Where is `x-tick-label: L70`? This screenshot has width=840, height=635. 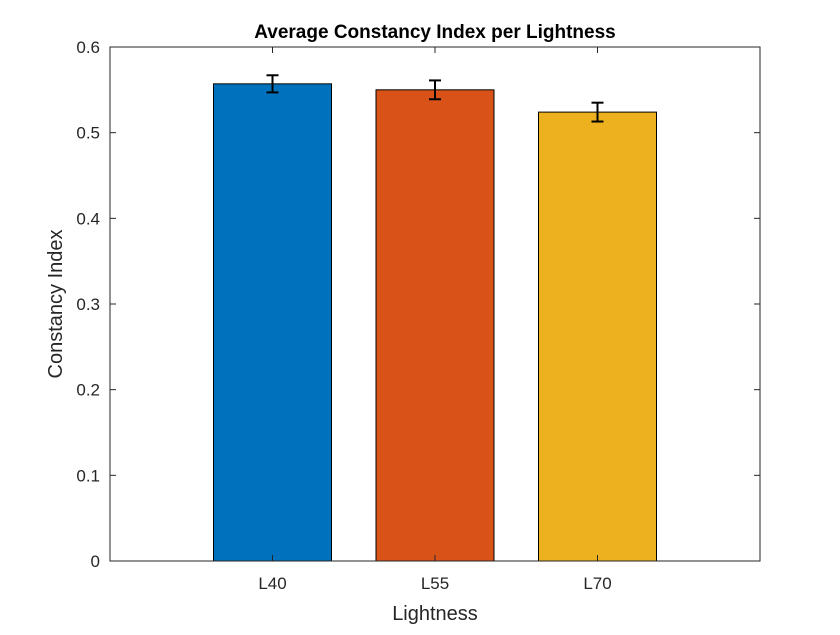
x-tick-label: L70 is located at coordinates (597, 583).